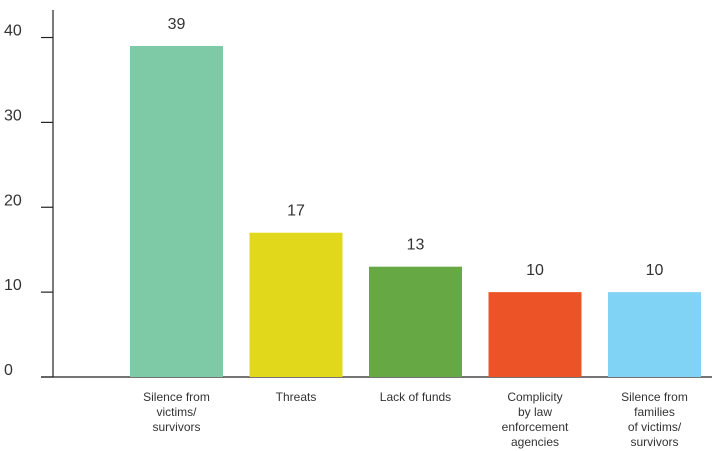 This screenshot has height=451, width=725. Describe the element at coordinates (13, 200) in the screenshot. I see `y-tick-label: 20` at that location.